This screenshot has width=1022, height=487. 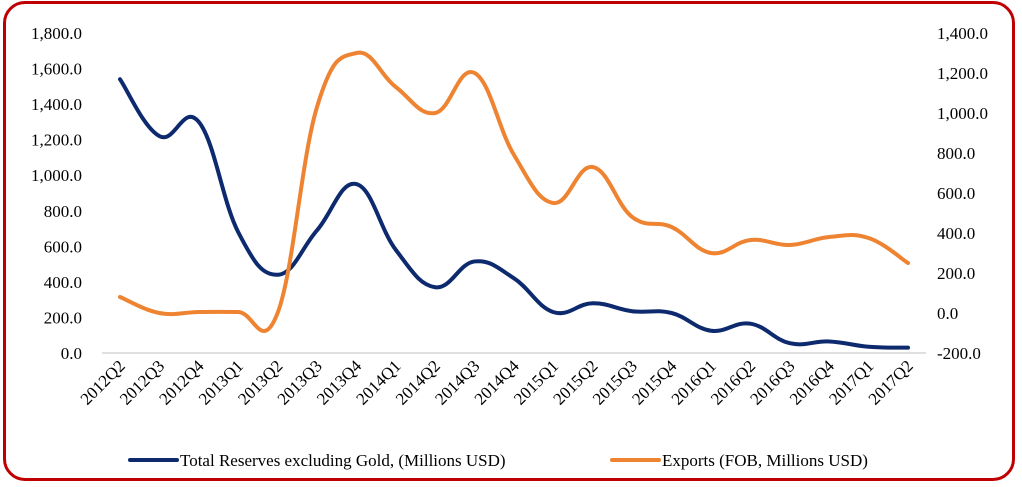 I want to click on y-right-tick-label: 800.0, so click(x=956, y=153).